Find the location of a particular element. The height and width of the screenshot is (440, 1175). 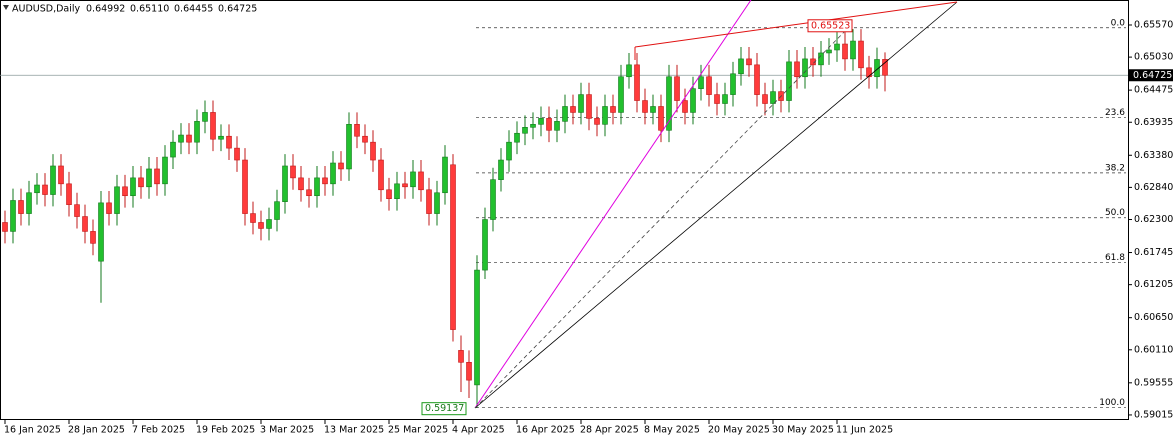

y-tick-label: 0.59555 is located at coordinates (1153, 382).